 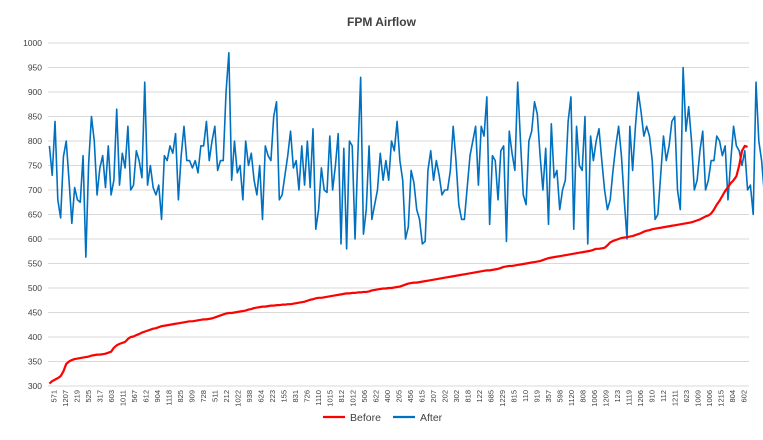 I want to click on x-tick-label: 1118, so click(x=169, y=398).